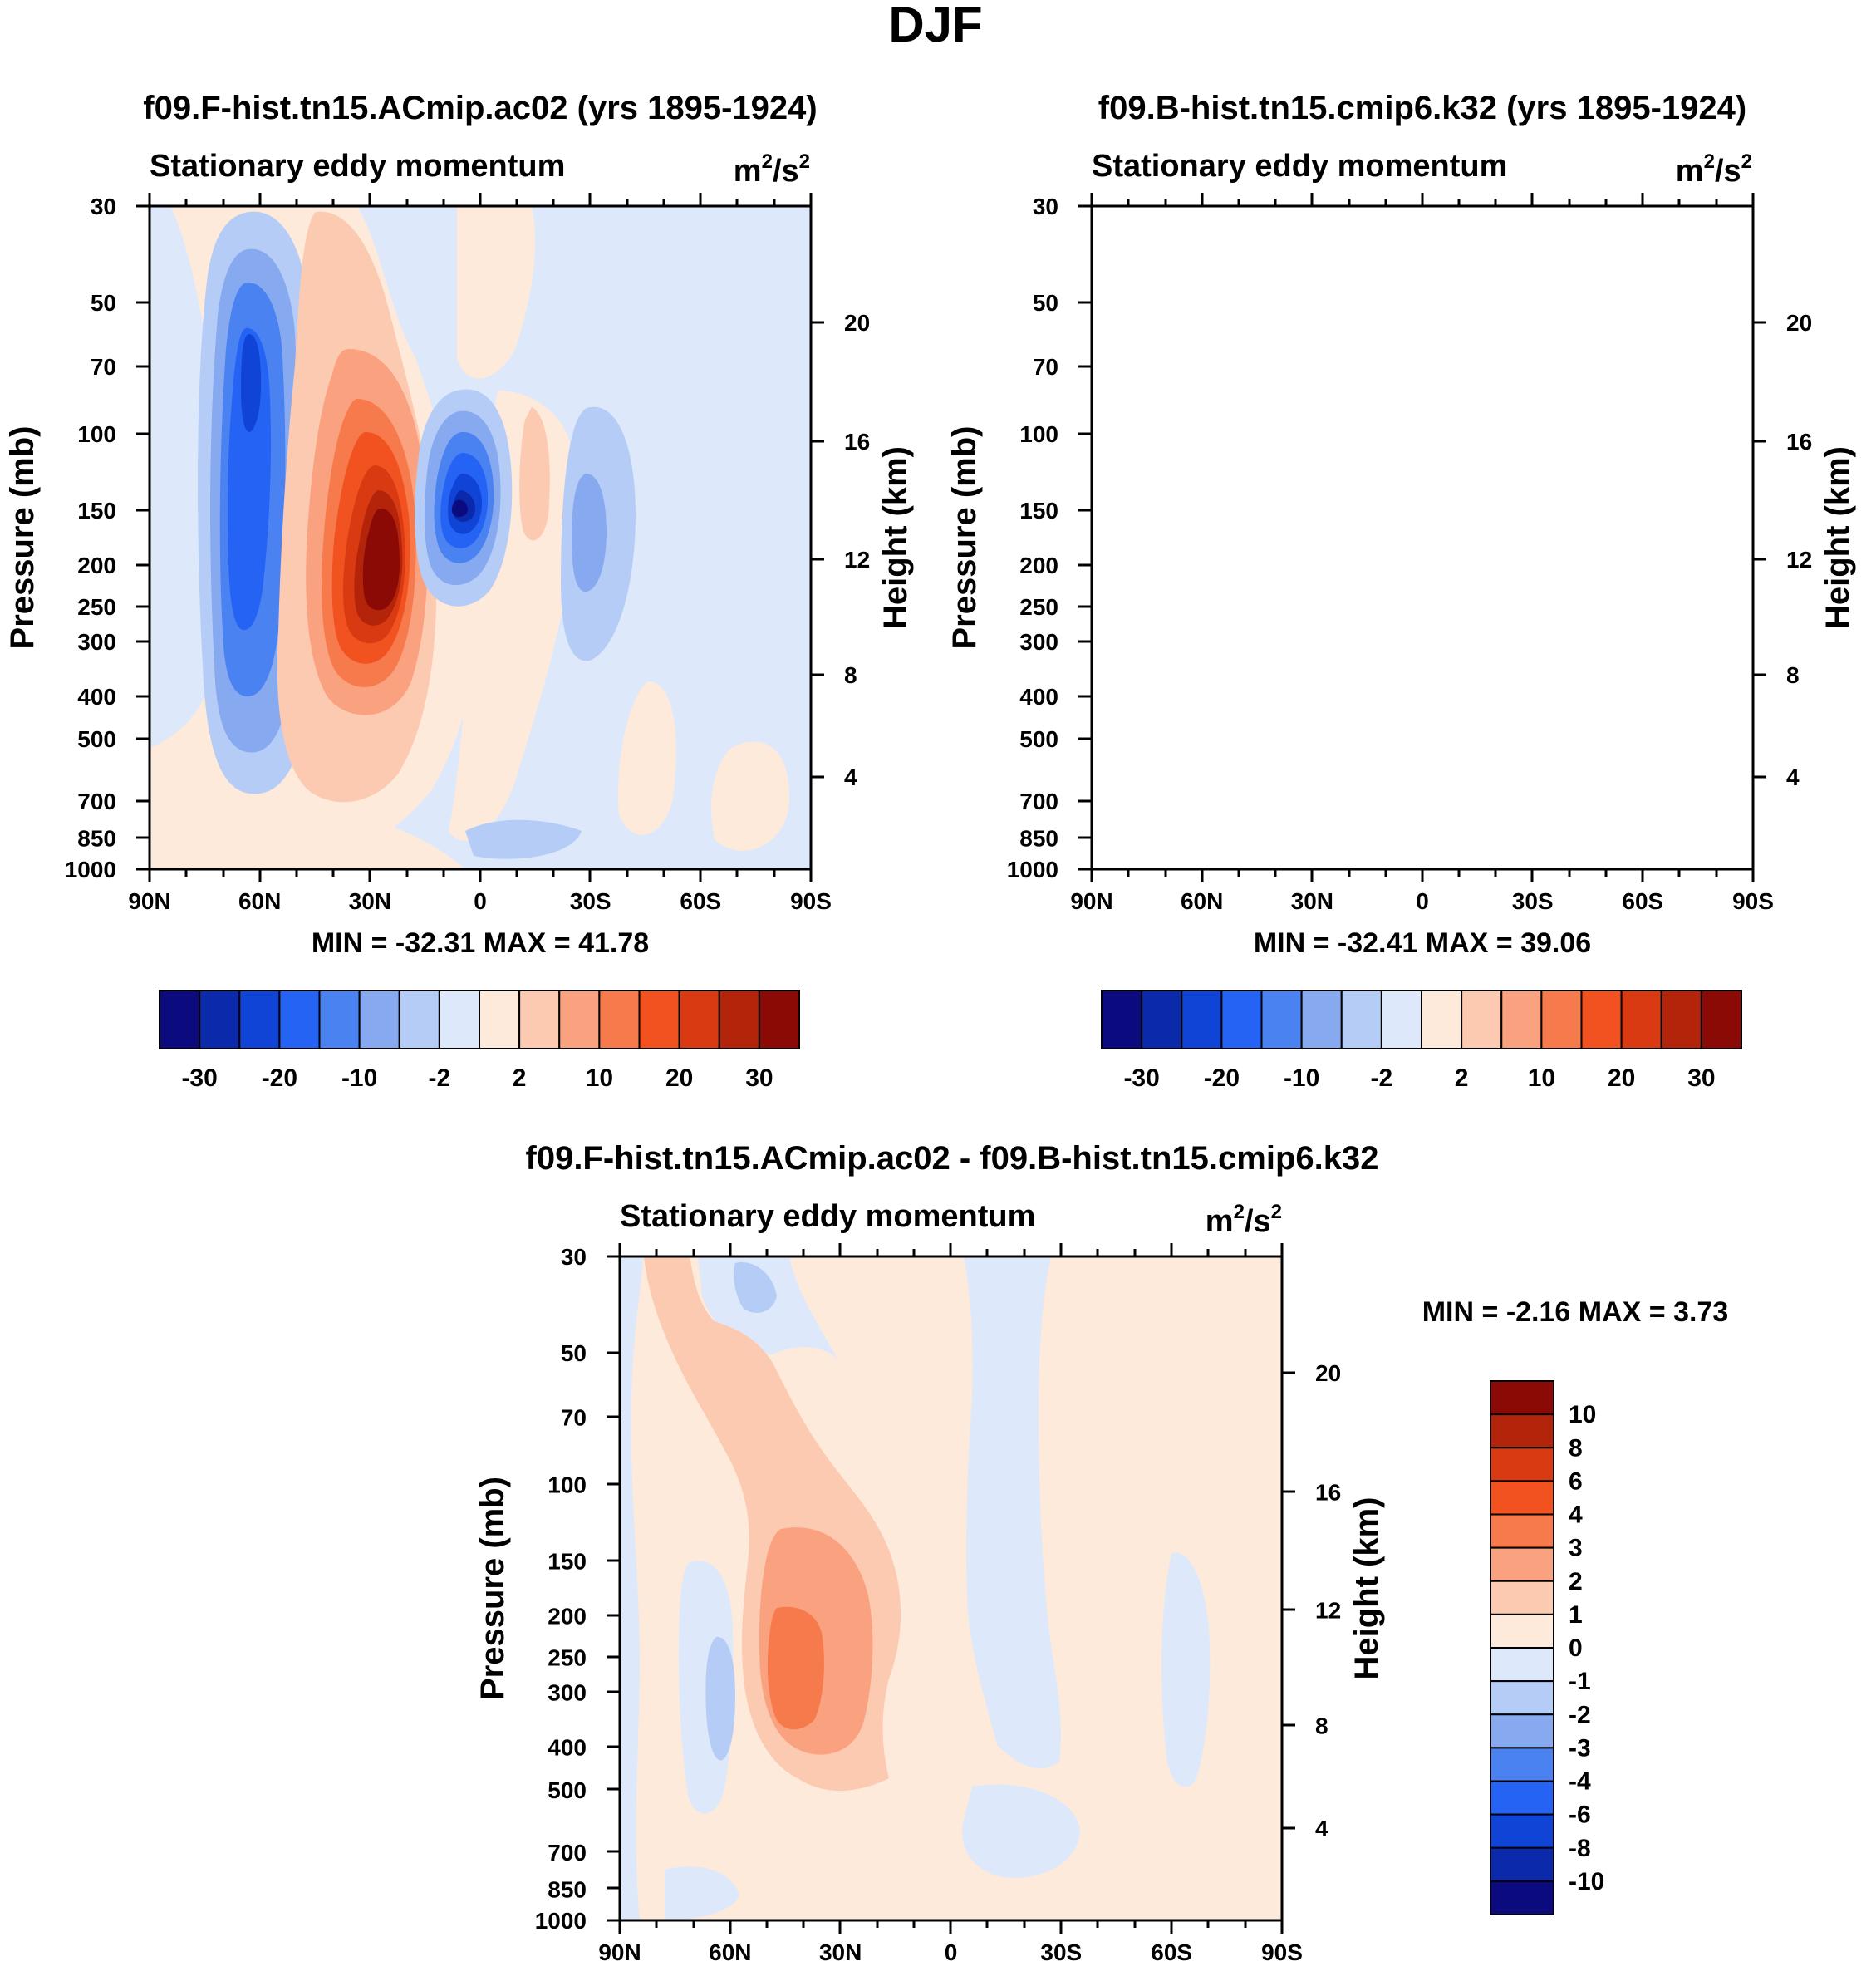 The width and height of the screenshot is (1876, 1981). I want to click on colorbar-label: 2, so click(520, 1078).